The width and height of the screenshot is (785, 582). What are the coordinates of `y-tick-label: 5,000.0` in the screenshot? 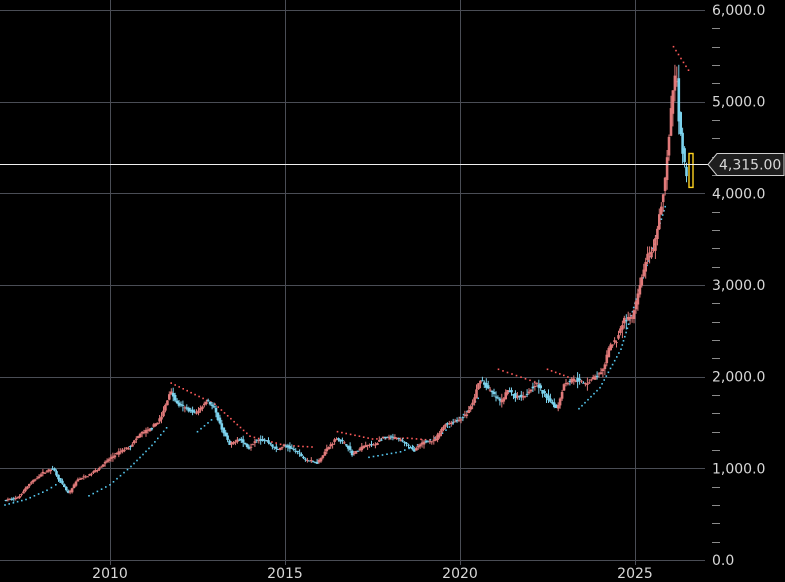 It's located at (738, 103).